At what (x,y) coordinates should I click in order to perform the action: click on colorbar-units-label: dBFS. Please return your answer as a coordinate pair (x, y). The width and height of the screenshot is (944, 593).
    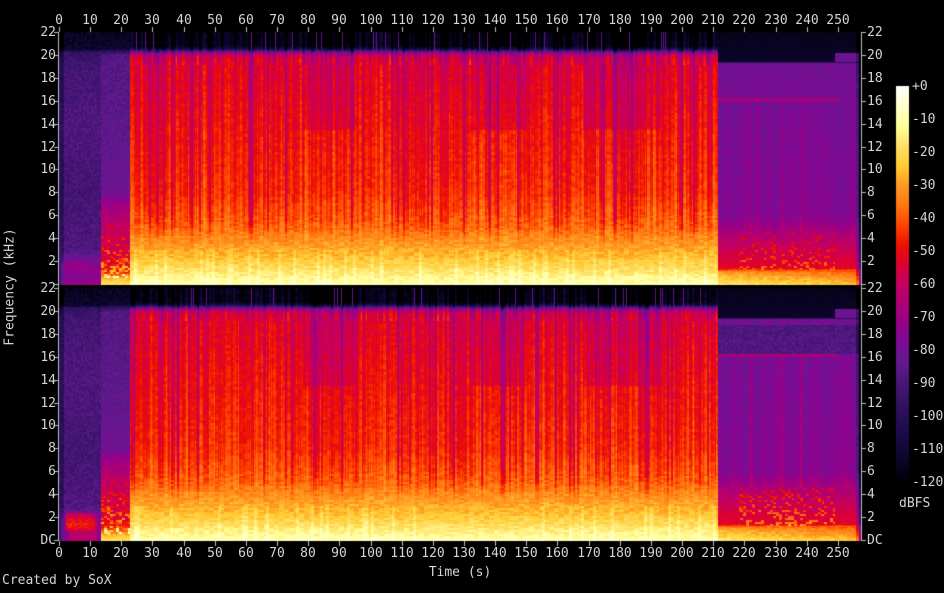
    Looking at the image, I should click on (915, 503).